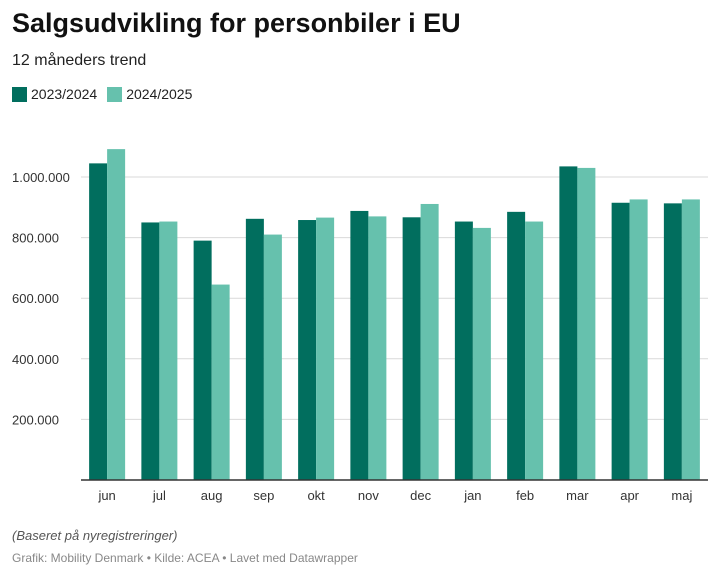  Describe the element at coordinates (35, 419) in the screenshot. I see `y-tick-label: 200.000` at that location.